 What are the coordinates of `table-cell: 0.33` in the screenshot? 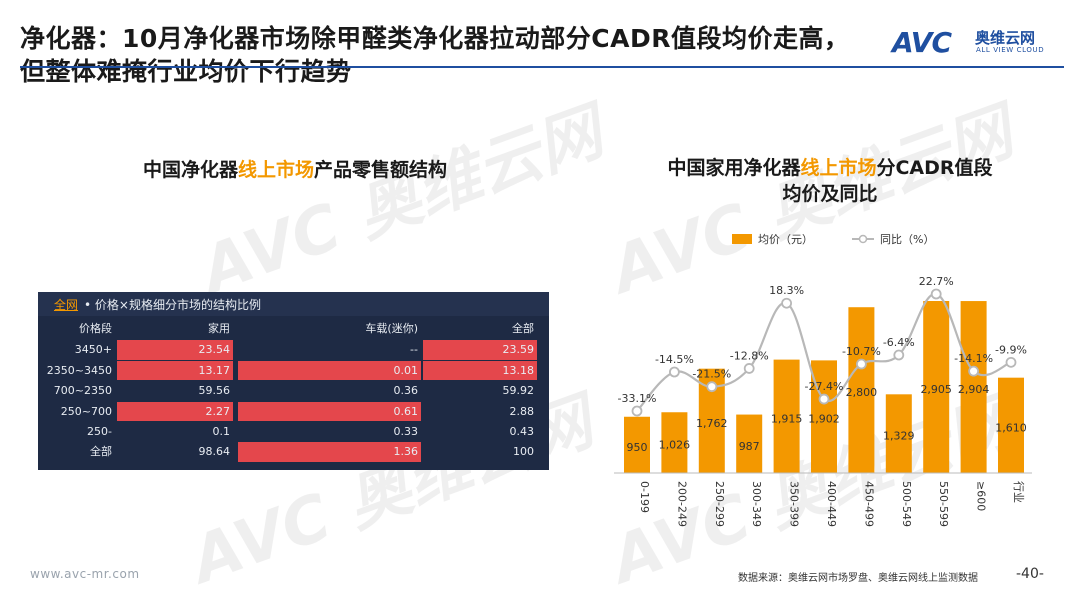 It's located at (406, 431).